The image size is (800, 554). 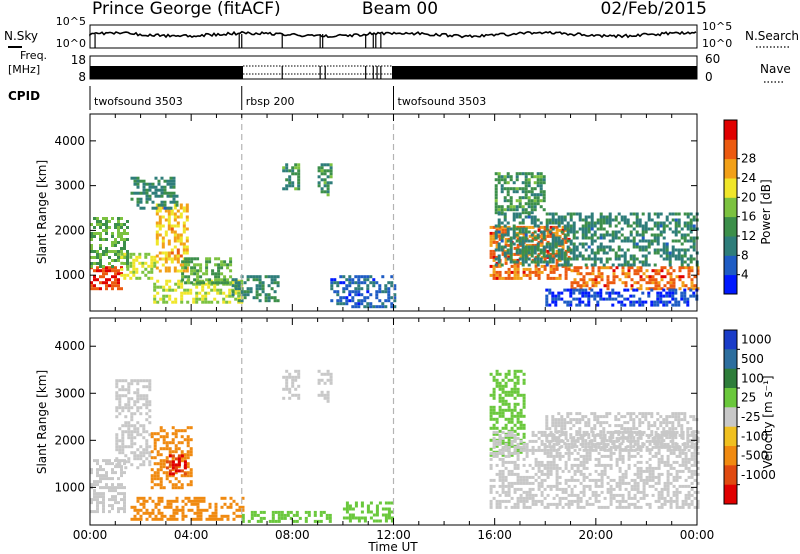 I want to click on noise-right-tick-bottom: 10^0, so click(x=717, y=43).